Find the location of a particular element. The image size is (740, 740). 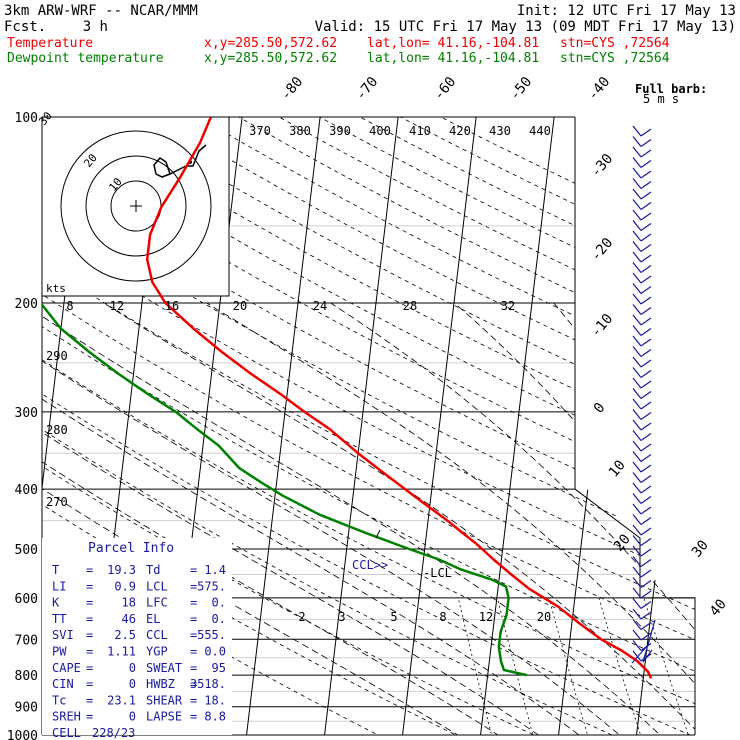

parcel-info-background is located at coordinates (137, 636).